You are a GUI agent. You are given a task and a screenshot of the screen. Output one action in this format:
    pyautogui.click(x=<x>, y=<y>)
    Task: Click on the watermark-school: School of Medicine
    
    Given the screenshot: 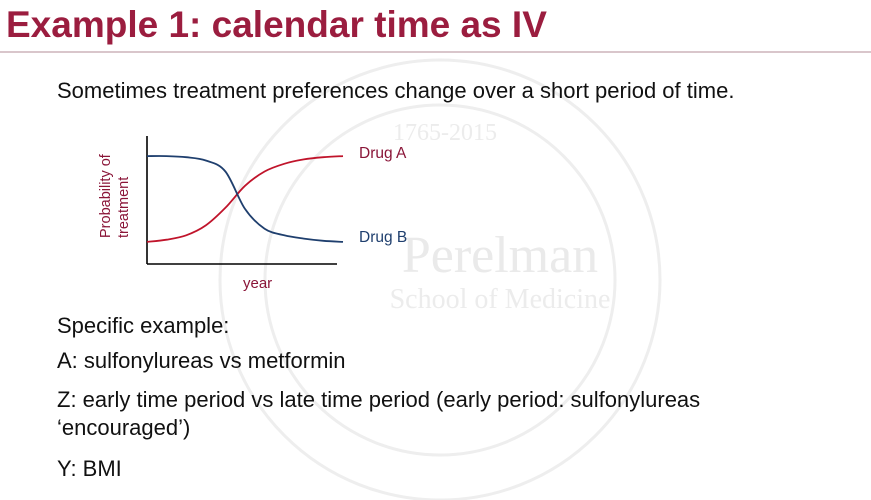 What is the action you would take?
    pyautogui.click(x=500, y=299)
    